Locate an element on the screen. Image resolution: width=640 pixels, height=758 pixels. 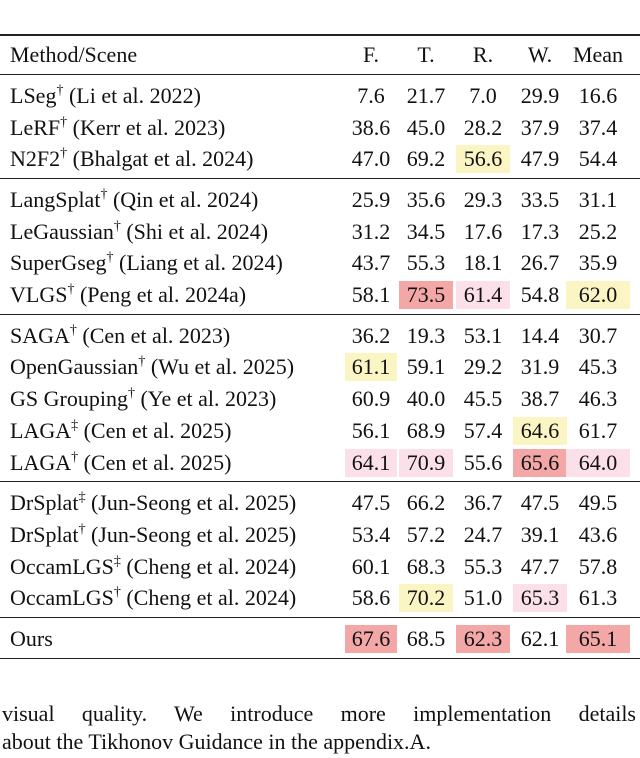
method-name: LeRF is located at coordinates (35, 127).